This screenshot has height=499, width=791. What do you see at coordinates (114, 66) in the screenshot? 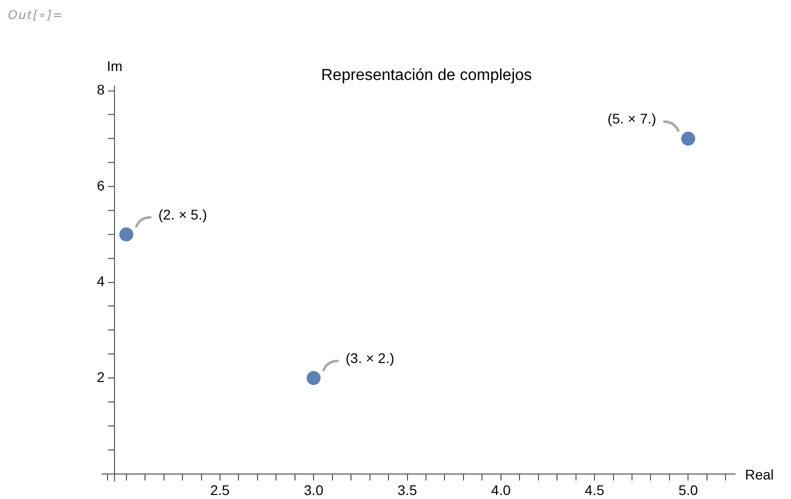
I see `y-axis-title: Im` at bounding box center [114, 66].